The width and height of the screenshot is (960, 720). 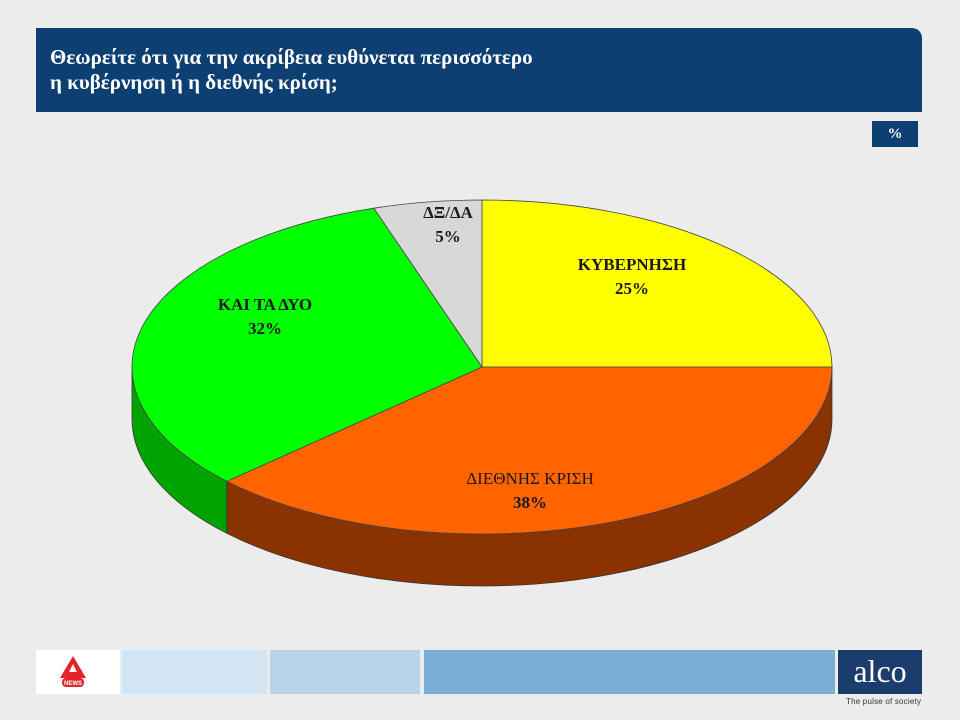 I want to click on unit-badge: %, so click(x=895, y=134).